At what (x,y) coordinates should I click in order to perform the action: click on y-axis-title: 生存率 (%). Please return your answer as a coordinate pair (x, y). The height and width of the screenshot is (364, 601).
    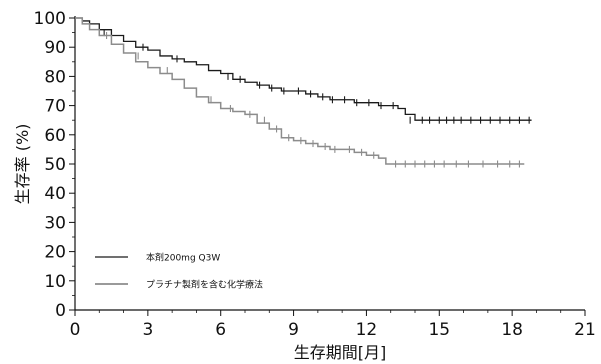
    Looking at the image, I should click on (22, 164).